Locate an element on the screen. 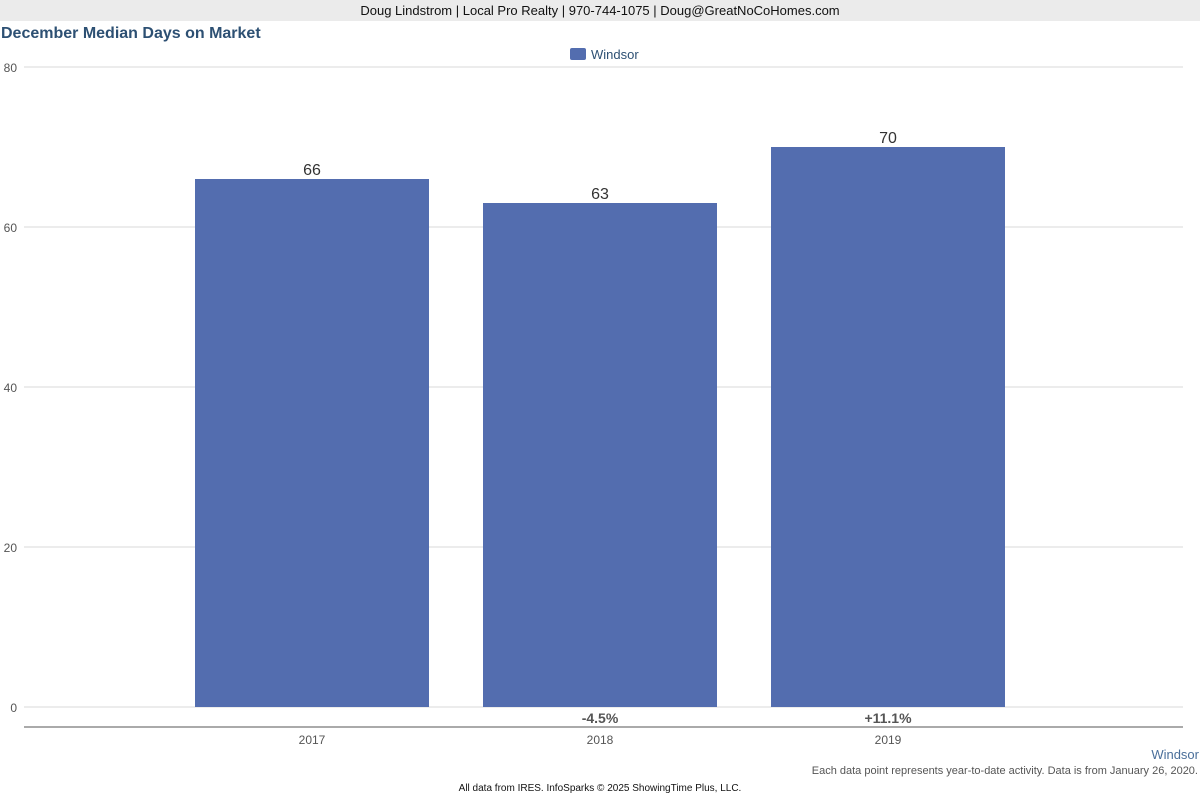 The width and height of the screenshot is (1200, 800). data-label-2018: 63 is located at coordinates (600, 194).